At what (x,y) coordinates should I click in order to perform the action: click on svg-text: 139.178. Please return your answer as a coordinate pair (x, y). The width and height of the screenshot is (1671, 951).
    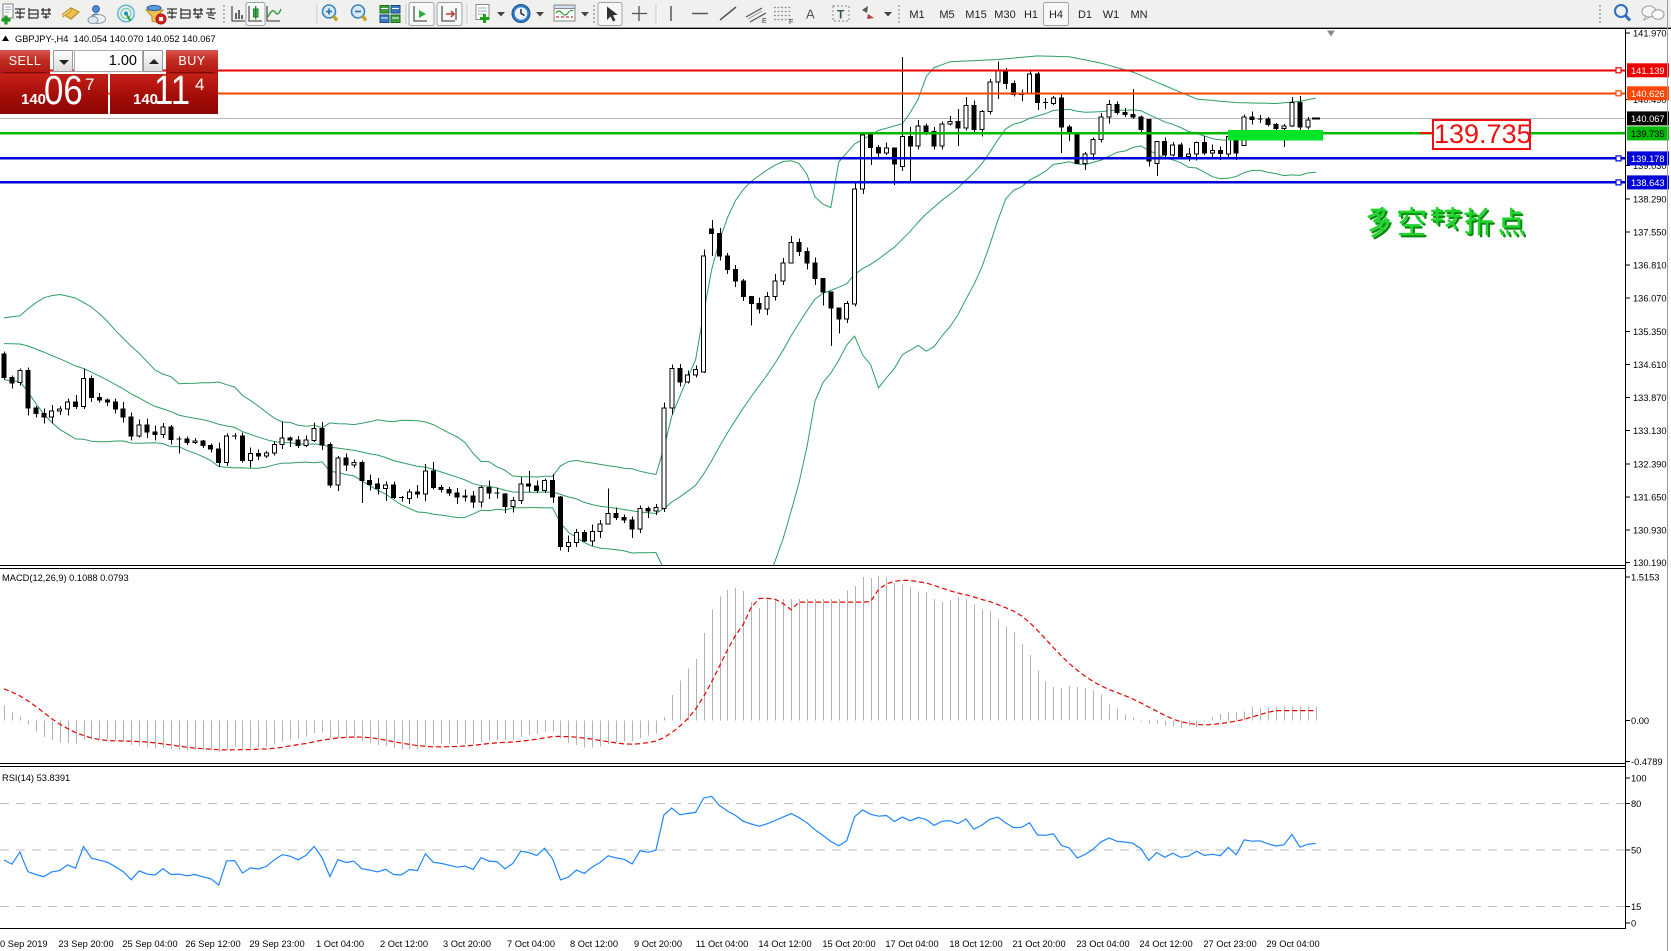
    Looking at the image, I should click on (1648, 159).